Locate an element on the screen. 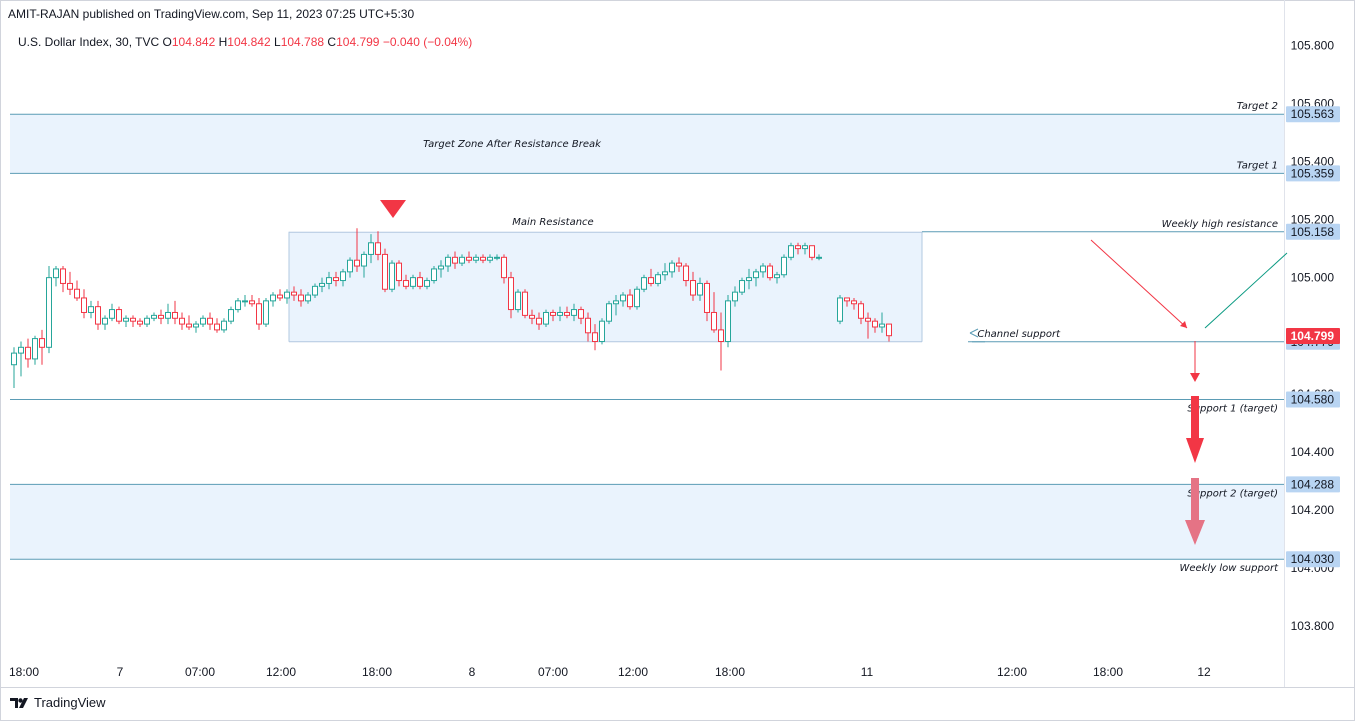  time-tick-11: 12:00 is located at coordinates (1012, 672).